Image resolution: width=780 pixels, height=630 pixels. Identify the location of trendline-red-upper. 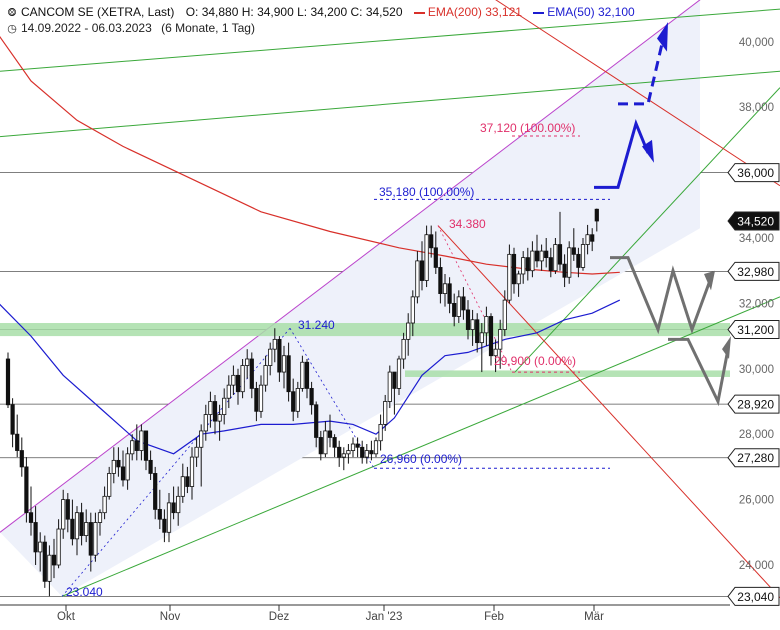
(637, 93).